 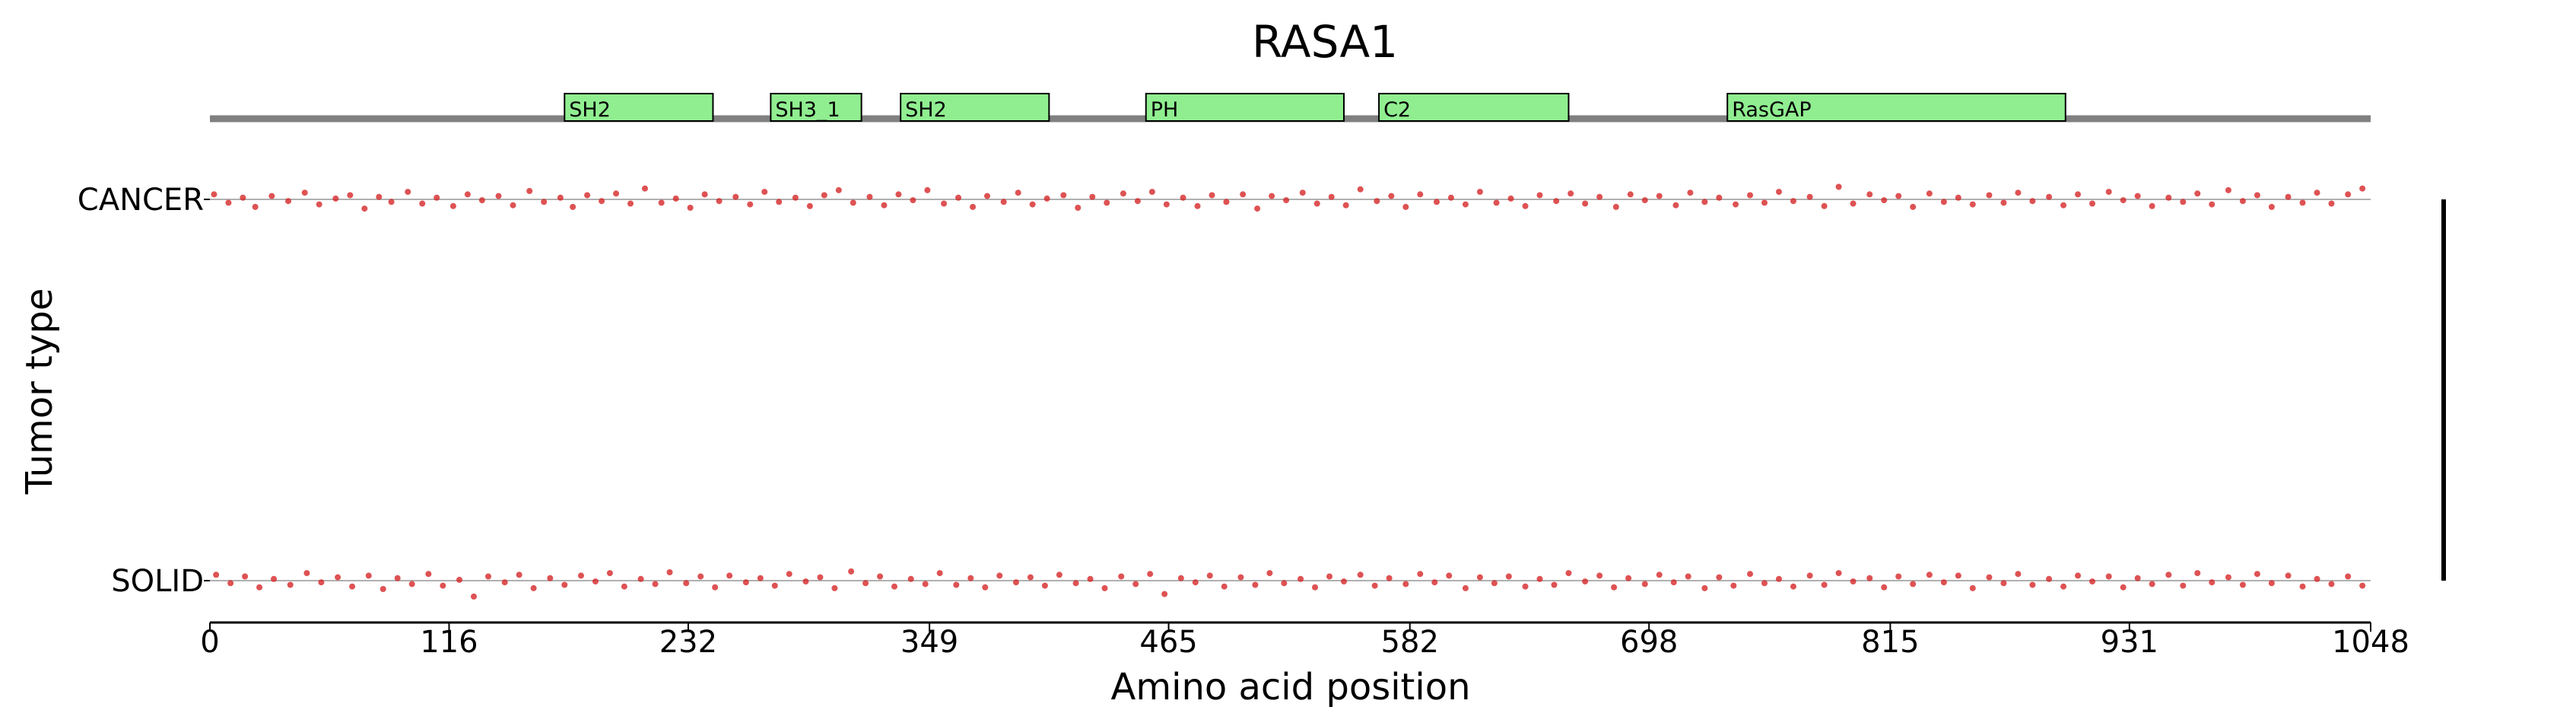 I want to click on x-tick-label-815: 815, so click(x=1890, y=643).